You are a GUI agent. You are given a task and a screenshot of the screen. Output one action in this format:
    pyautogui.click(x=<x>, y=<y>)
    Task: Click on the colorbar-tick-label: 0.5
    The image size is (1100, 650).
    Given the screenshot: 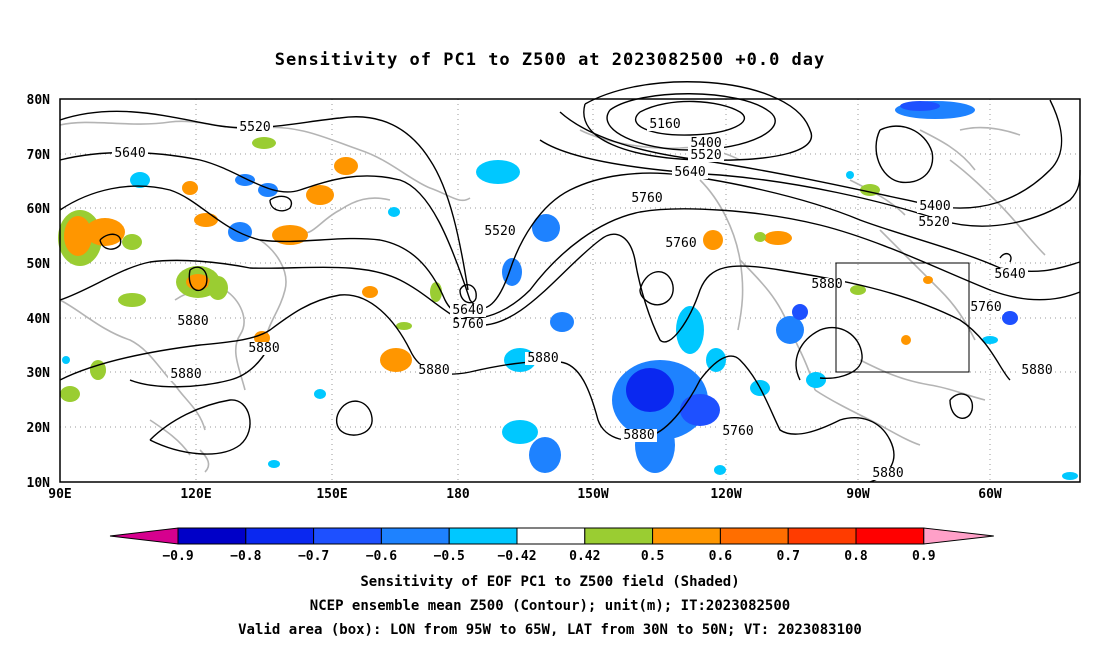 What is the action you would take?
    pyautogui.click(x=652, y=556)
    